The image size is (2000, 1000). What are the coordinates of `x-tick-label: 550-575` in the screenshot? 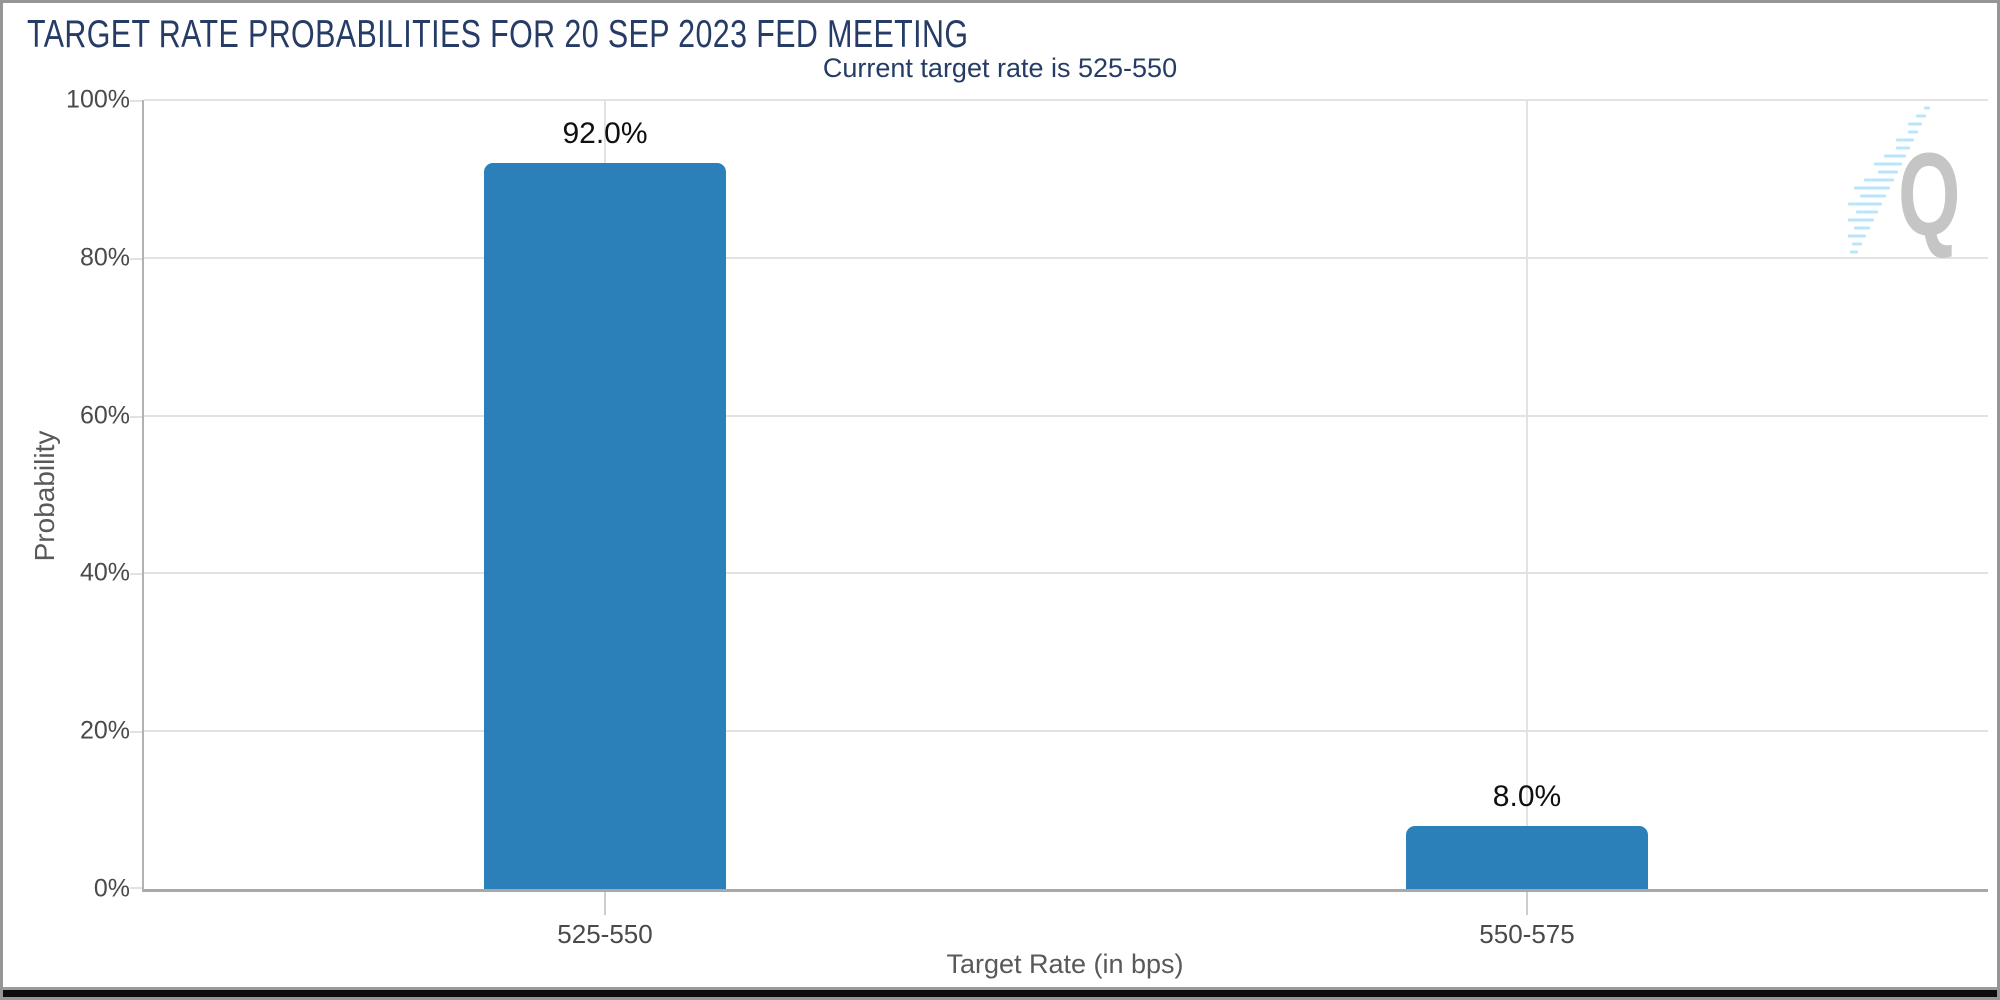 It's located at (1527, 934).